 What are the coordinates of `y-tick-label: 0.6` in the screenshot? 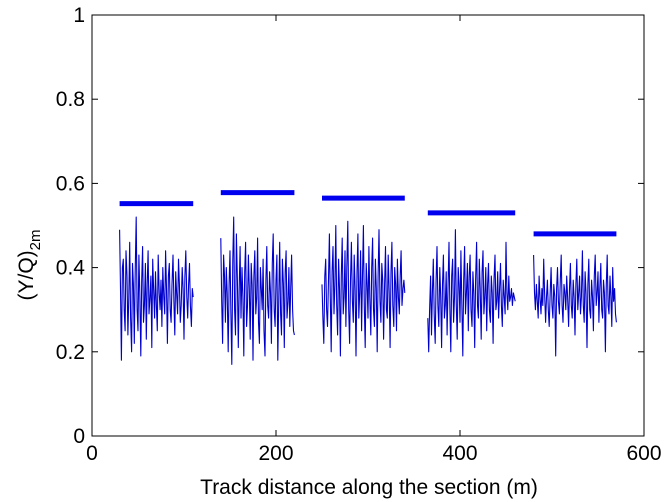 It's located at (70, 183).